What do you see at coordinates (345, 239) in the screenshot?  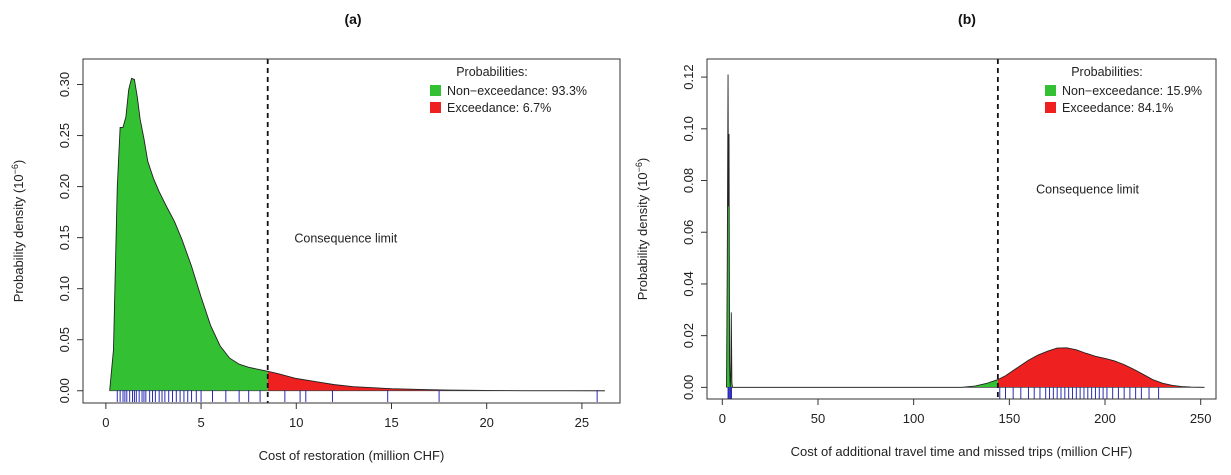 I see `panel-a-consequence-limit-label: Consequence limit` at bounding box center [345, 239].